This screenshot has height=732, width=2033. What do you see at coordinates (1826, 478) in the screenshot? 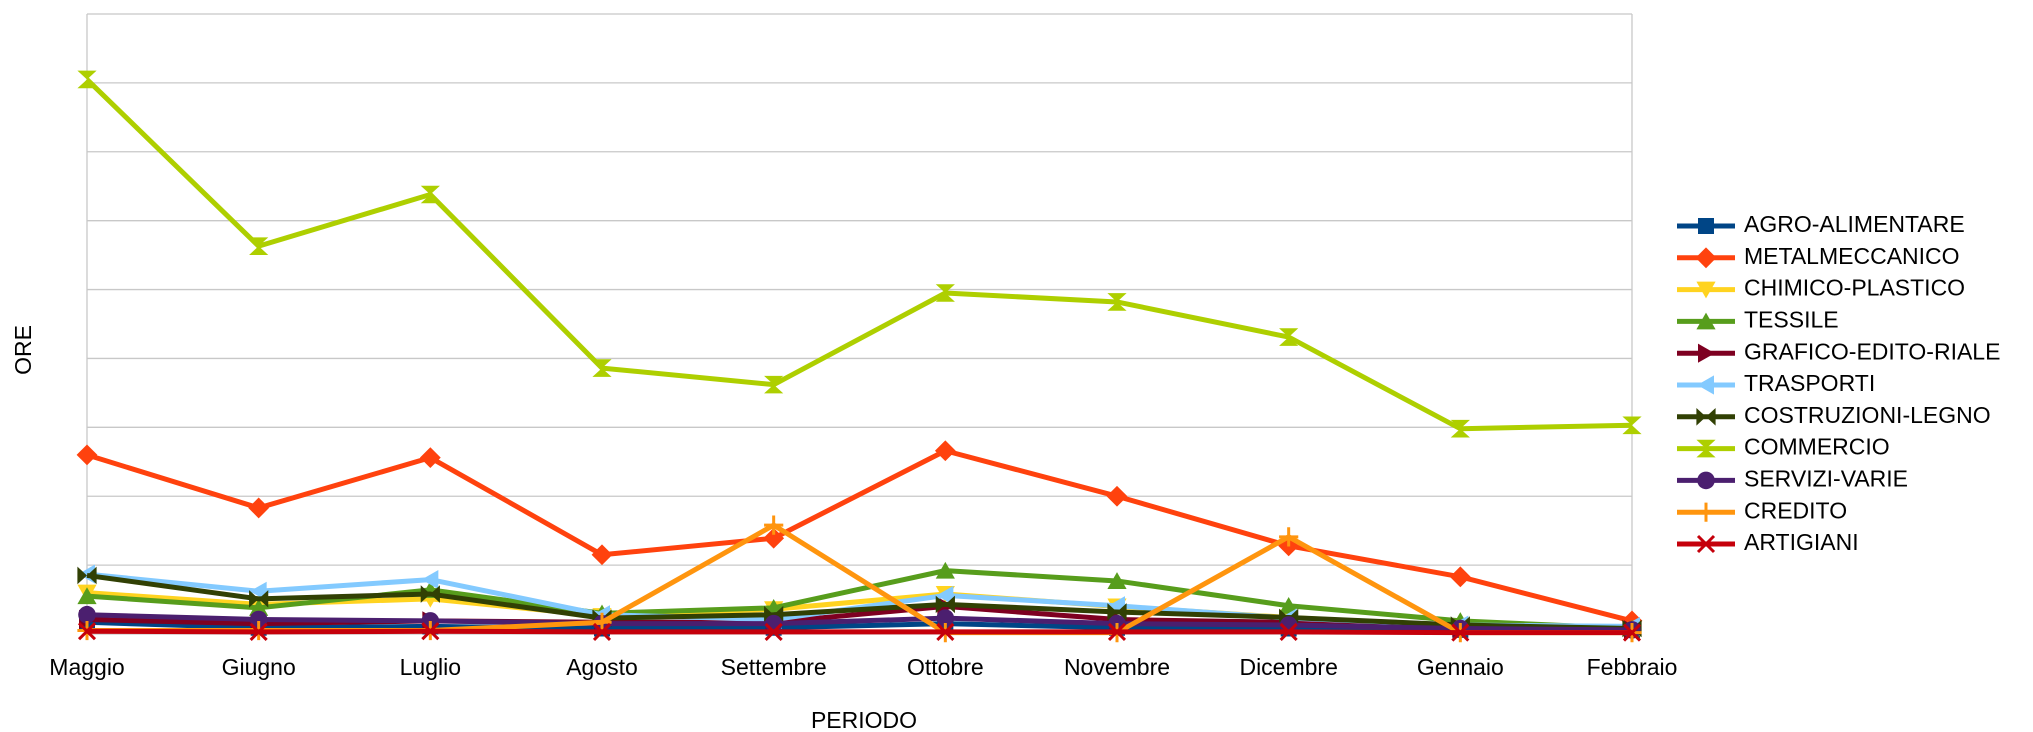
I see `legend-label: SERVIZI-VARIE` at bounding box center [1826, 478].